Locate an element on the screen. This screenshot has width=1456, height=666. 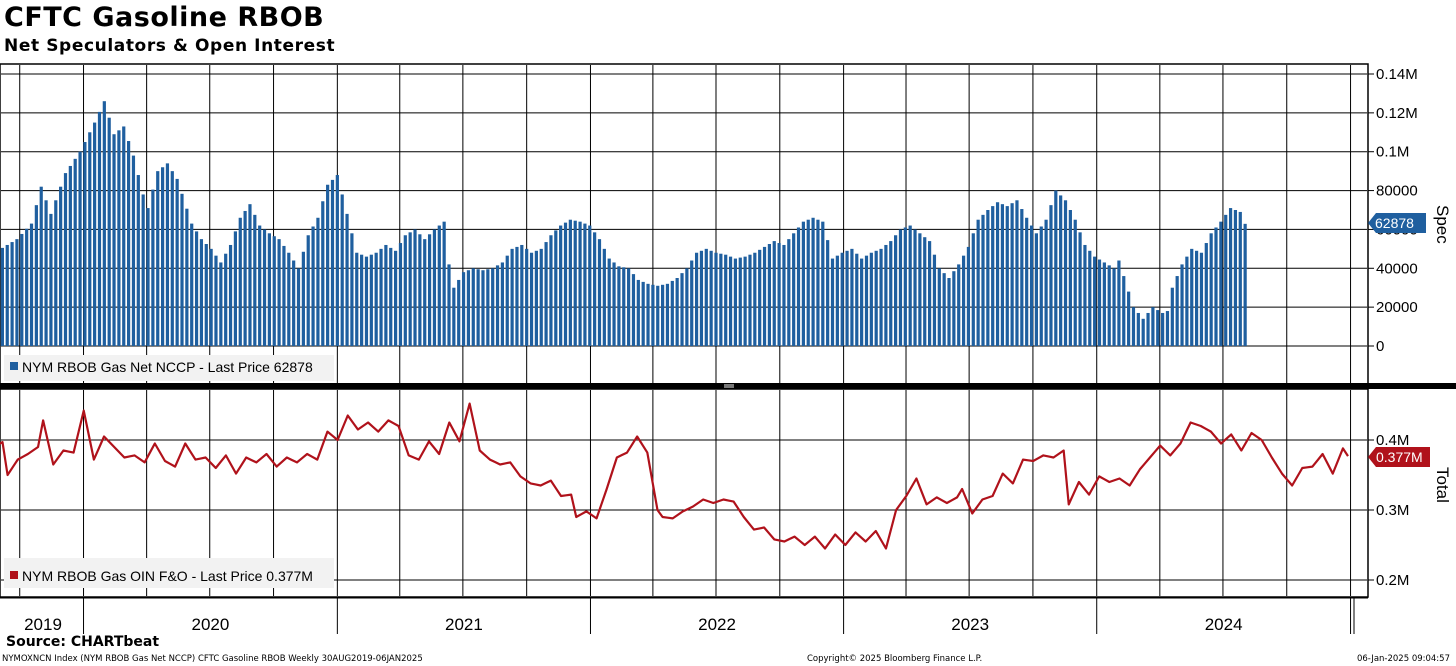
spec-axis-label: Spec is located at coordinates (1442, 224).